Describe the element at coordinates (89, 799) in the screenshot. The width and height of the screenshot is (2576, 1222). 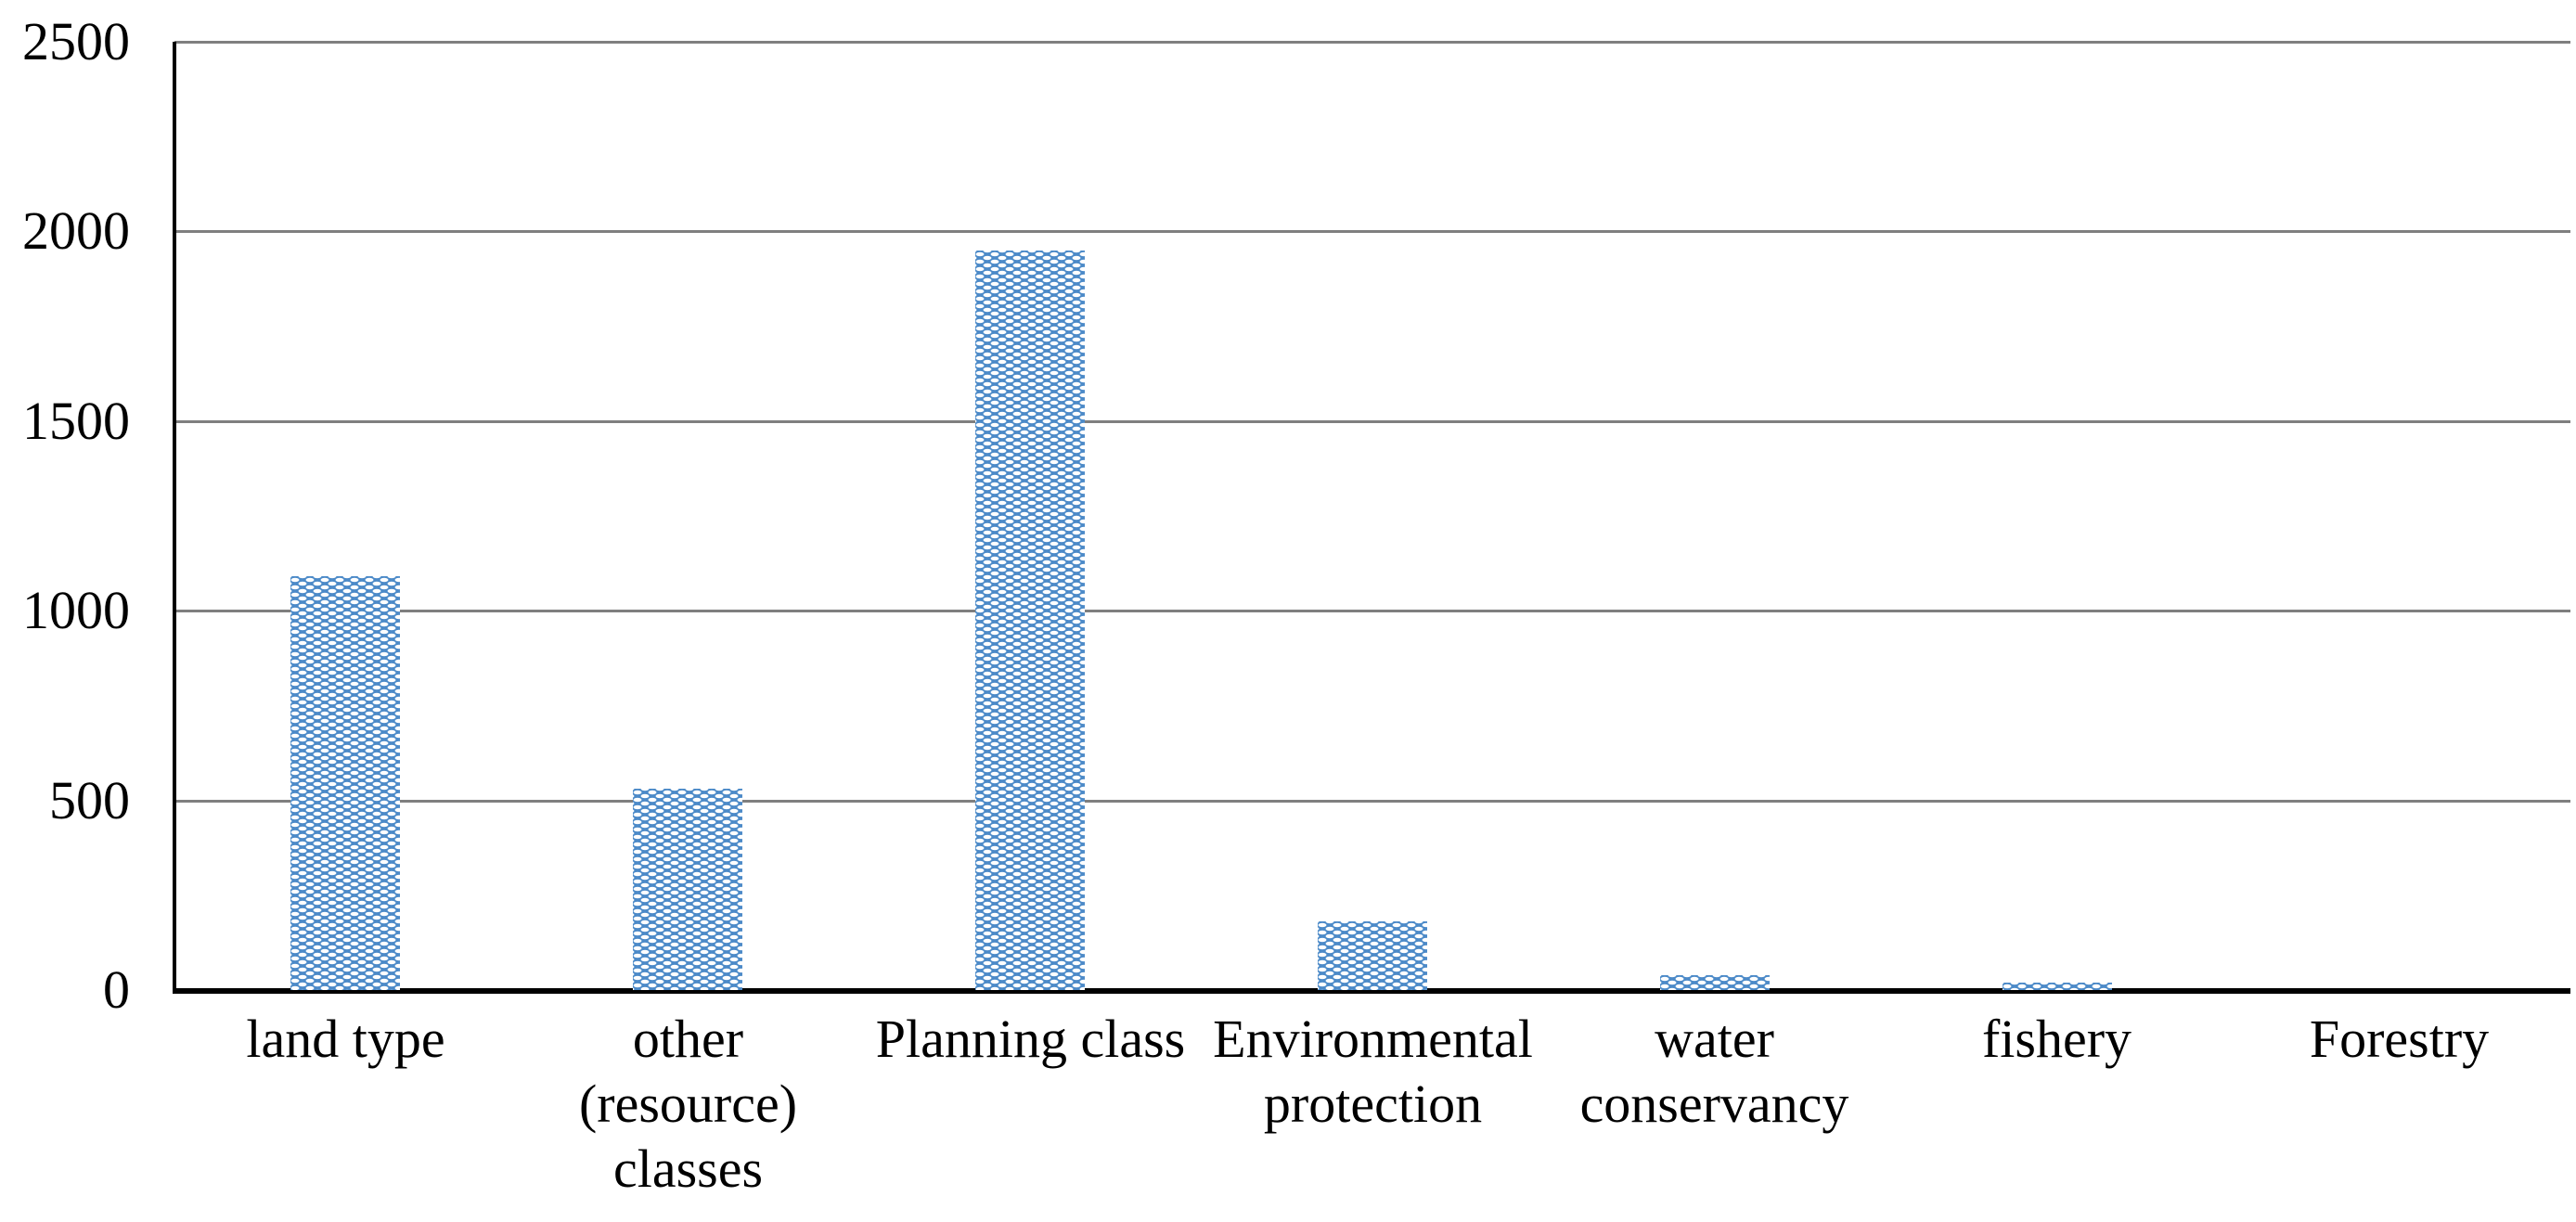
I see `y-tick-label-500: 500` at that location.